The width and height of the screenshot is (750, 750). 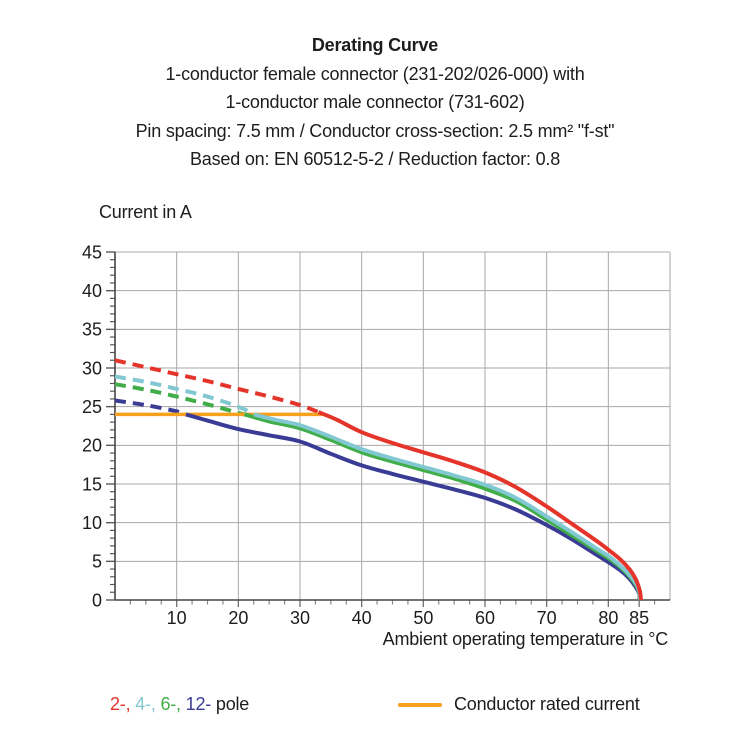 What do you see at coordinates (230, 704) in the screenshot?
I see `pole-legend-suffix: pole` at bounding box center [230, 704].